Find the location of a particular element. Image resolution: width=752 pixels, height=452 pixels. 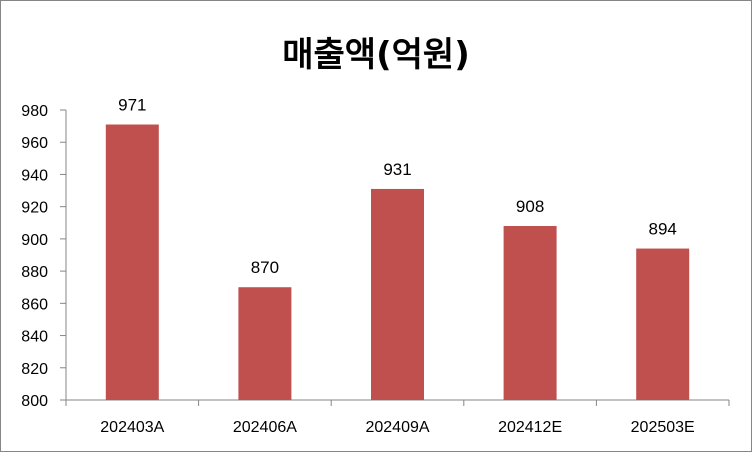

x-tick-label: 202406A is located at coordinates (265, 427).